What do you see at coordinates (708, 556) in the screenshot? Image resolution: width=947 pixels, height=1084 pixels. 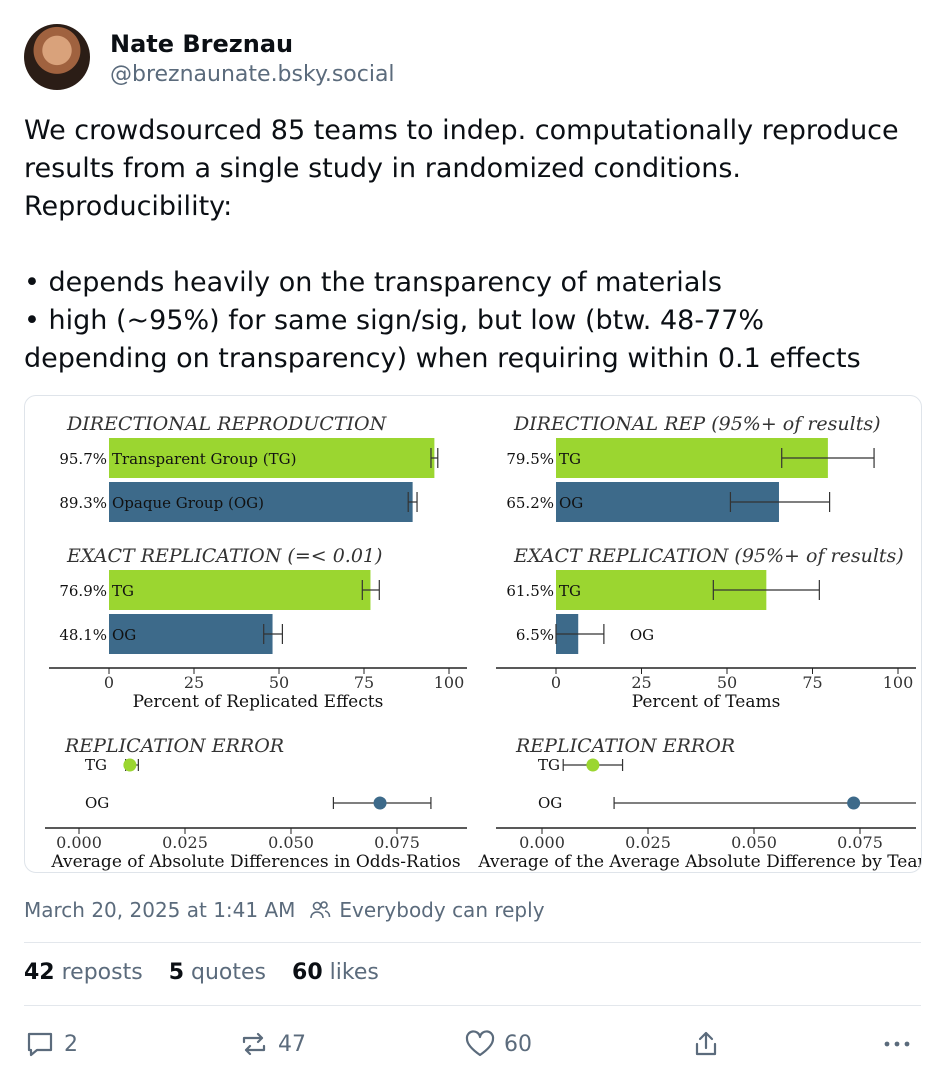 I see `chart-title: EXACT REPLICATION (95%+ of results)` at bounding box center [708, 556].